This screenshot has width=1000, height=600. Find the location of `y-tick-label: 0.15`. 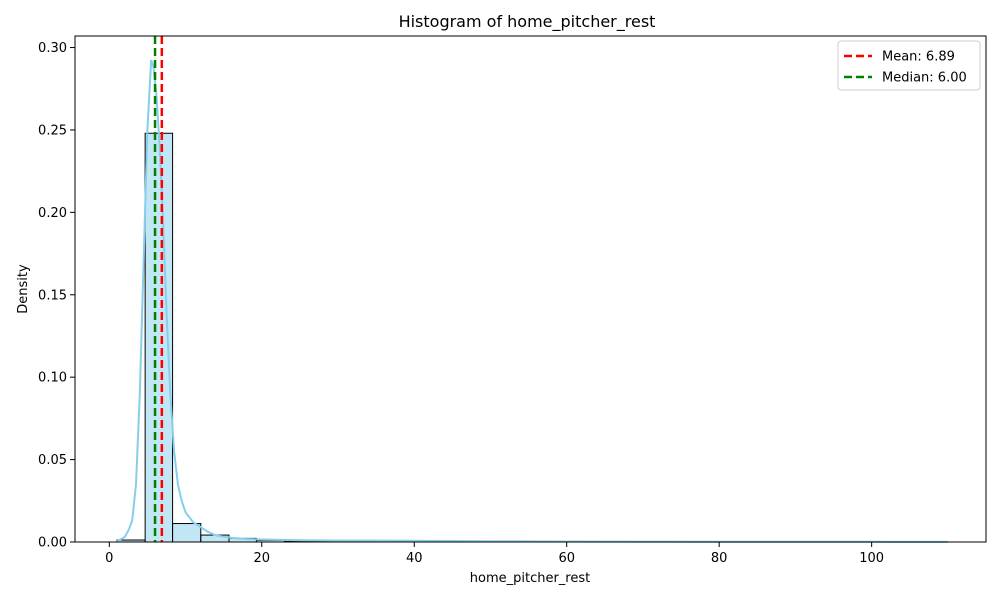

y-tick-label: 0.15 is located at coordinates (52, 295).